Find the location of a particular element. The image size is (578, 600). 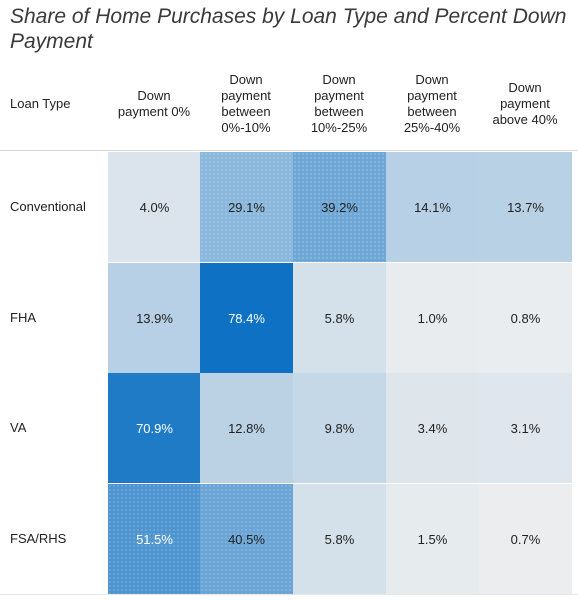

heatmap-cell: 70.9% is located at coordinates (154, 428).